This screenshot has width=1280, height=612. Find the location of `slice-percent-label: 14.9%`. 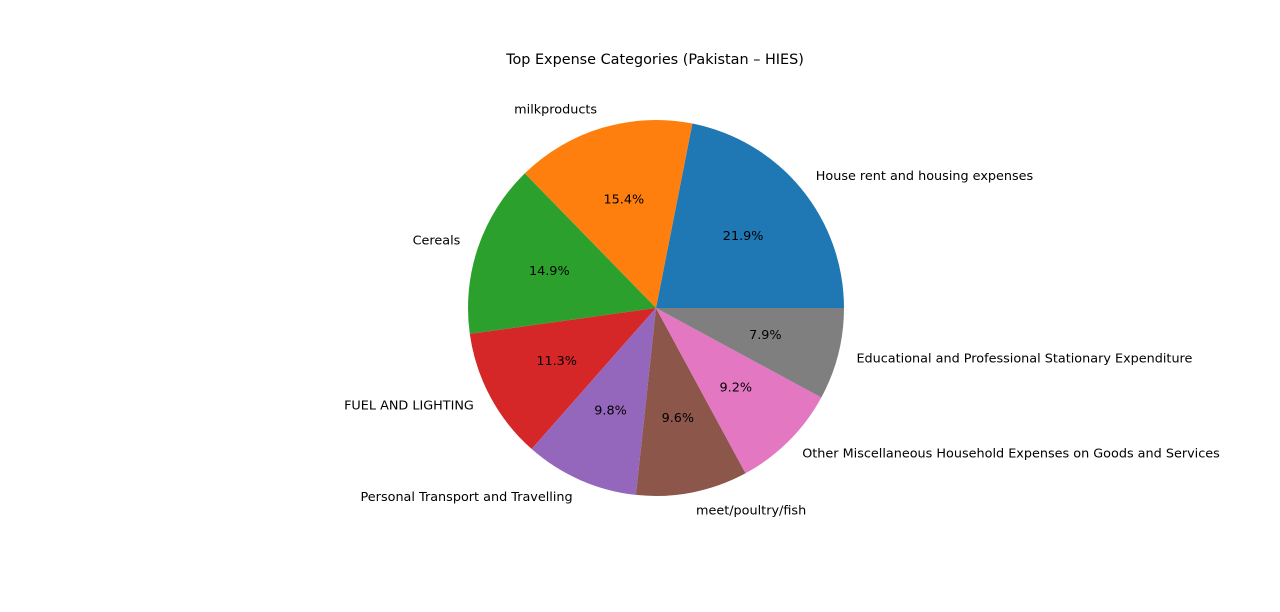

slice-percent-label: 14.9% is located at coordinates (549, 271).